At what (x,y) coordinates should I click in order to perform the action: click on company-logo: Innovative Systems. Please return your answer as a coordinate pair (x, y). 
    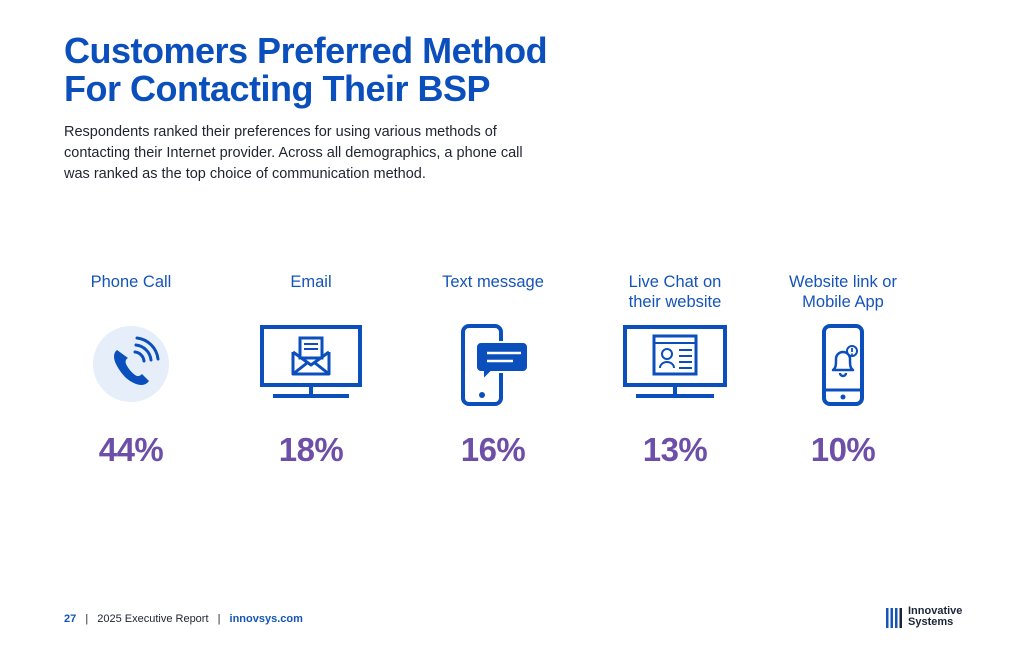
    Looking at the image, I should click on (926, 619).